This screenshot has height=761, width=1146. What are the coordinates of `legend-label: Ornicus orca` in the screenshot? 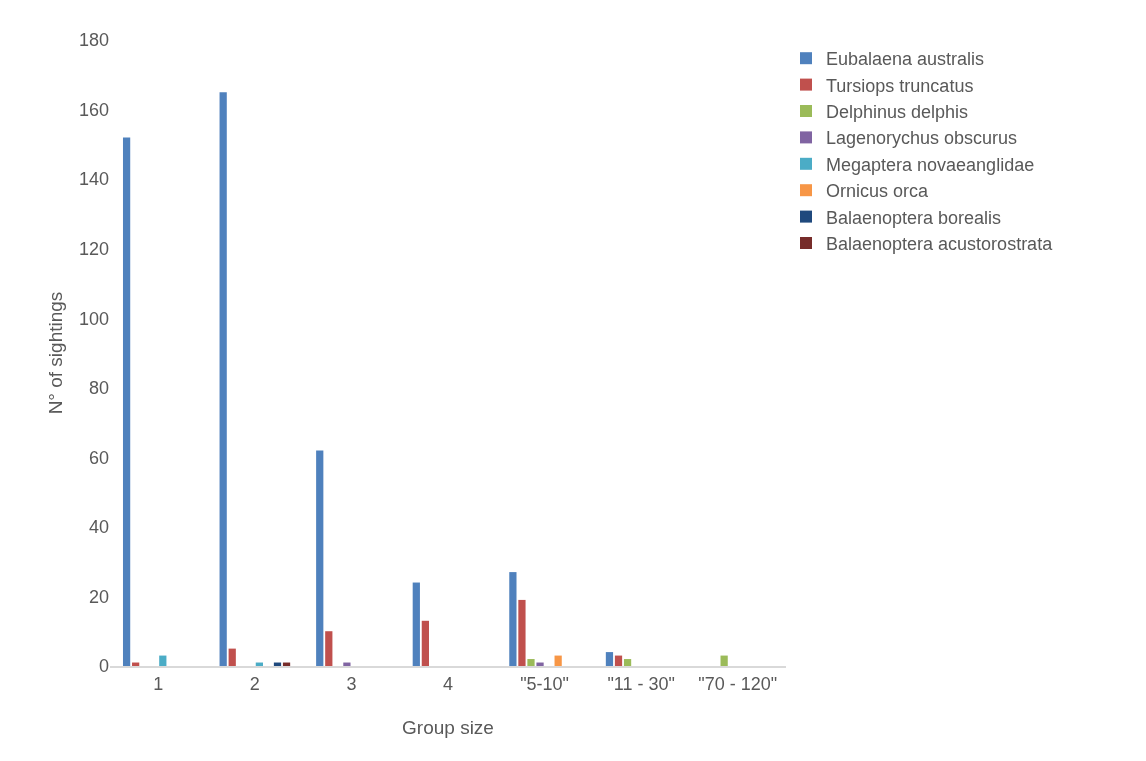 It's located at (878, 191).